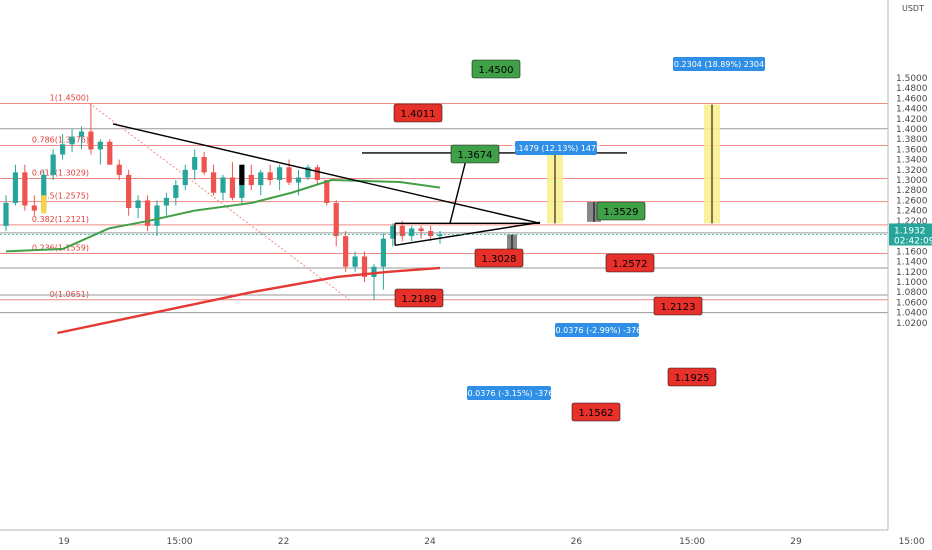 This screenshot has height=550, width=932. Describe the element at coordinates (912, 303) in the screenshot. I see `price-axis-tick: 1.0600` at that location.